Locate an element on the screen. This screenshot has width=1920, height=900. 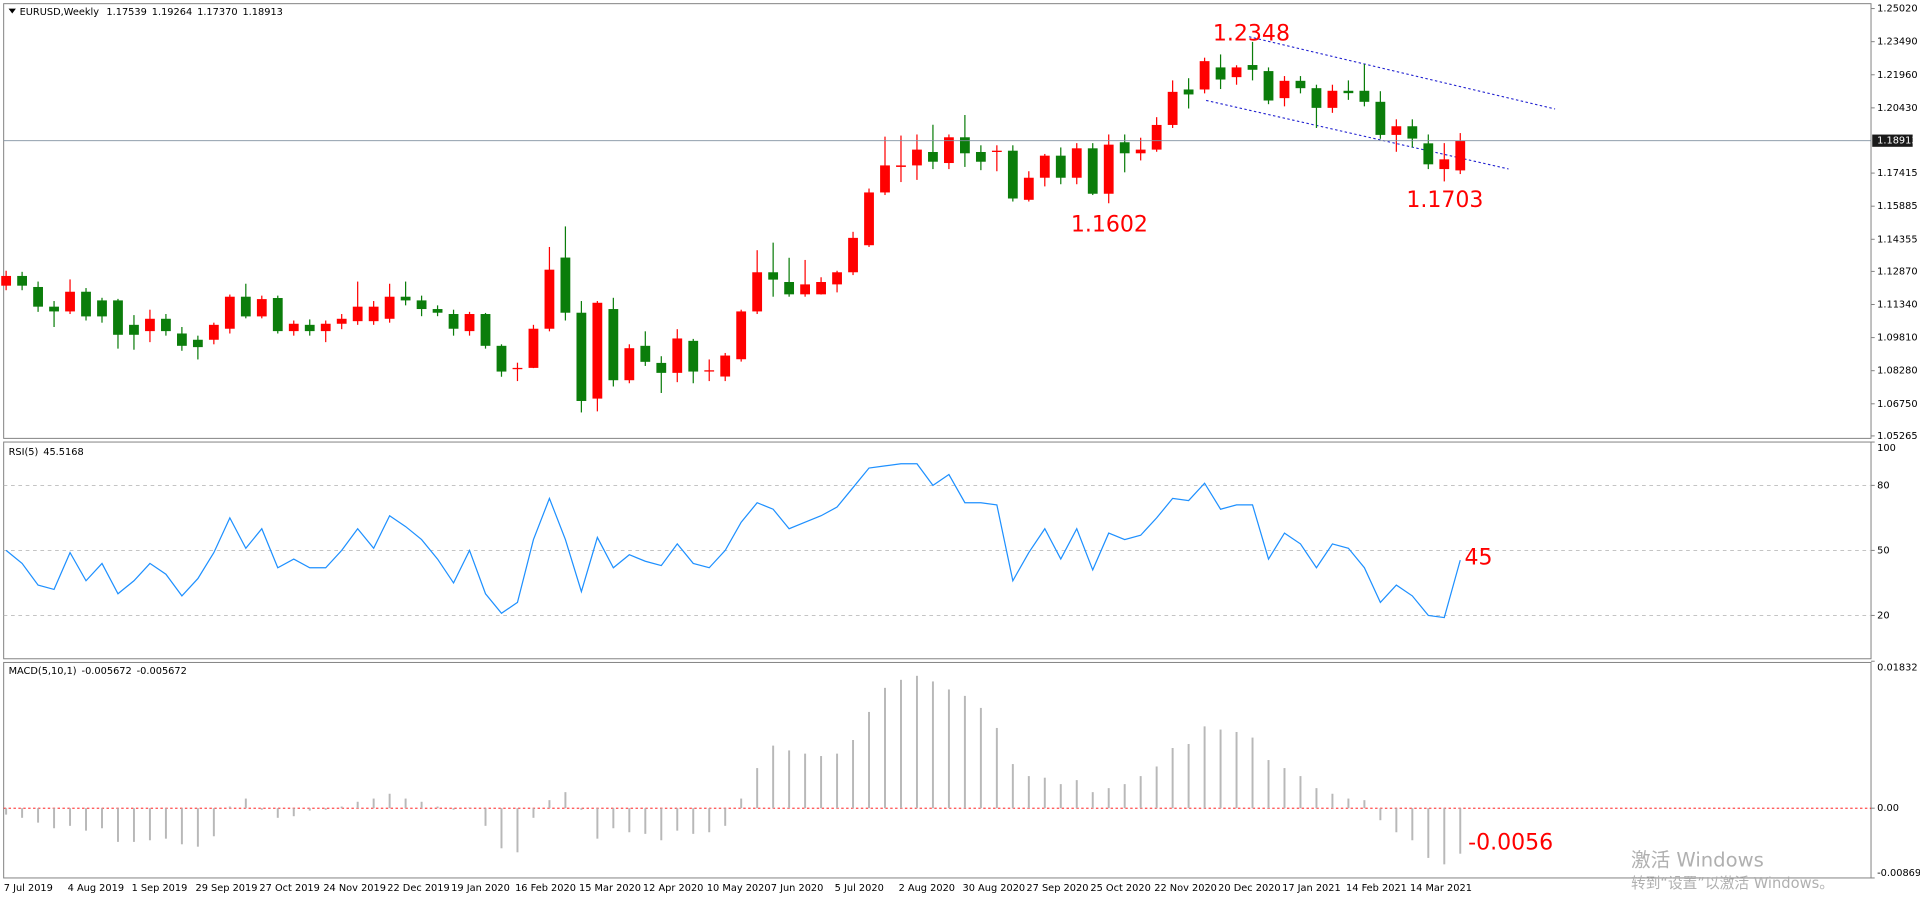
y-tick-label: 100 is located at coordinates (1886, 448).